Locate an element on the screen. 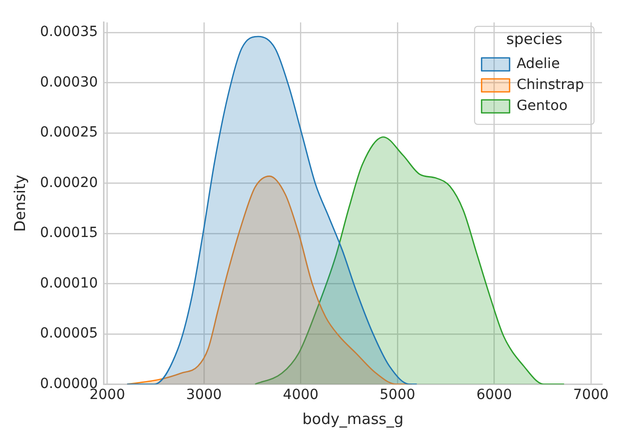  legend-title: species is located at coordinates (534, 39).